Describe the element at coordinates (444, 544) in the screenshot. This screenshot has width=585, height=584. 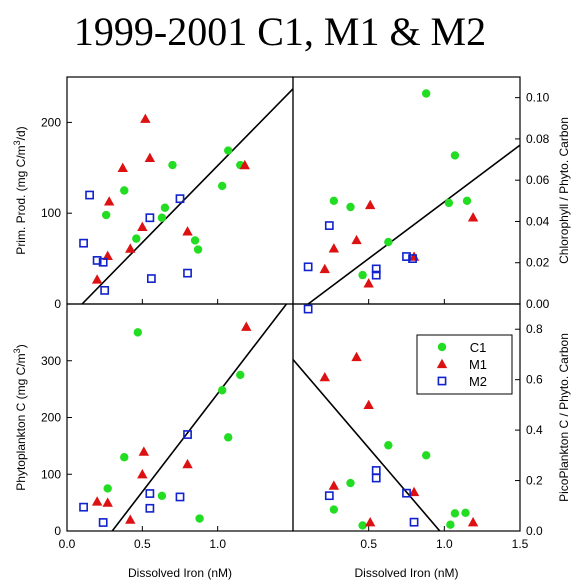
I see `x-tick-label: 1.0` at that location.